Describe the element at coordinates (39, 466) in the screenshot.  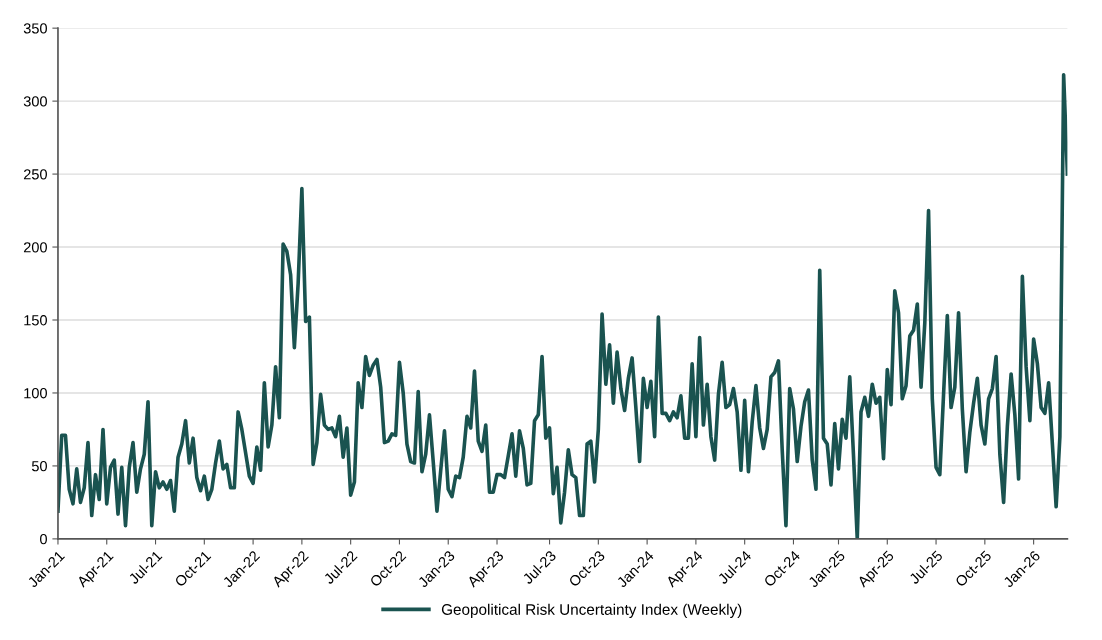
I see `y-tick-label: 50` at that location.